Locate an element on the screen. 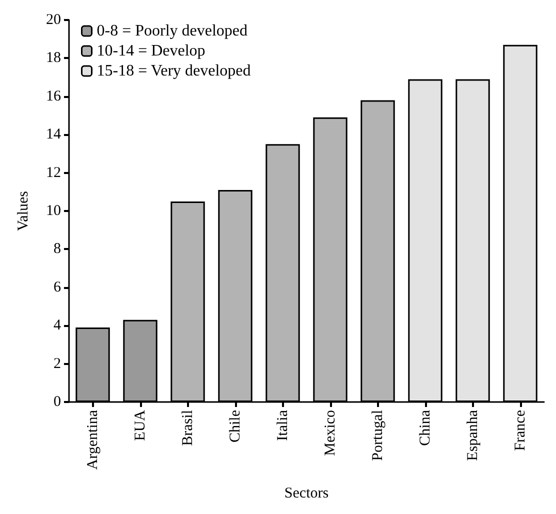 The image size is (556, 514). y-tick-label: 0 is located at coordinates (57, 402).